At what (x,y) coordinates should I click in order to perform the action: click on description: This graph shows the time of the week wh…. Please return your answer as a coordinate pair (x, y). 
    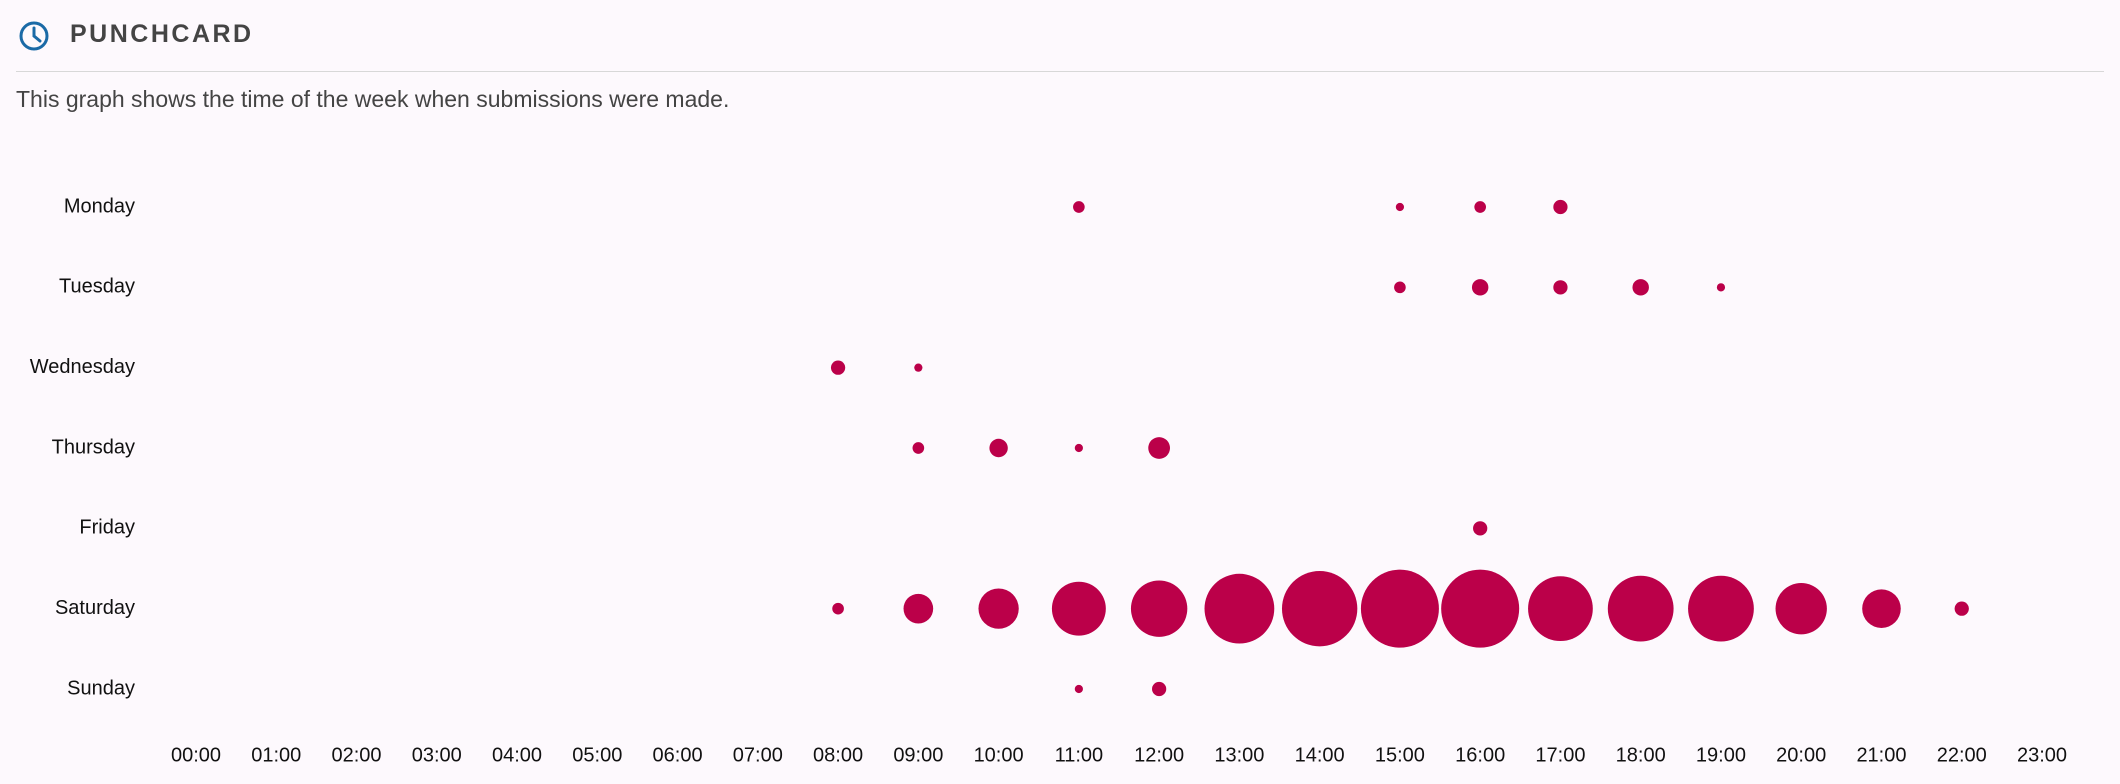
    Looking at the image, I should click on (373, 99).